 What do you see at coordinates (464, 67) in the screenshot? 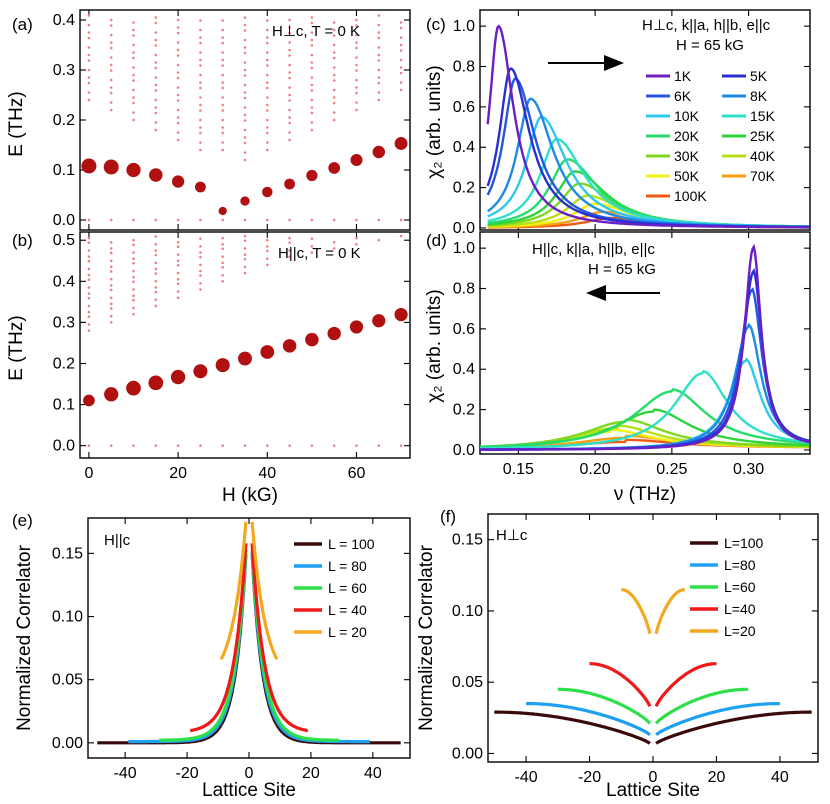
I see `panel-c-ytick-label: 0.8` at bounding box center [464, 67].